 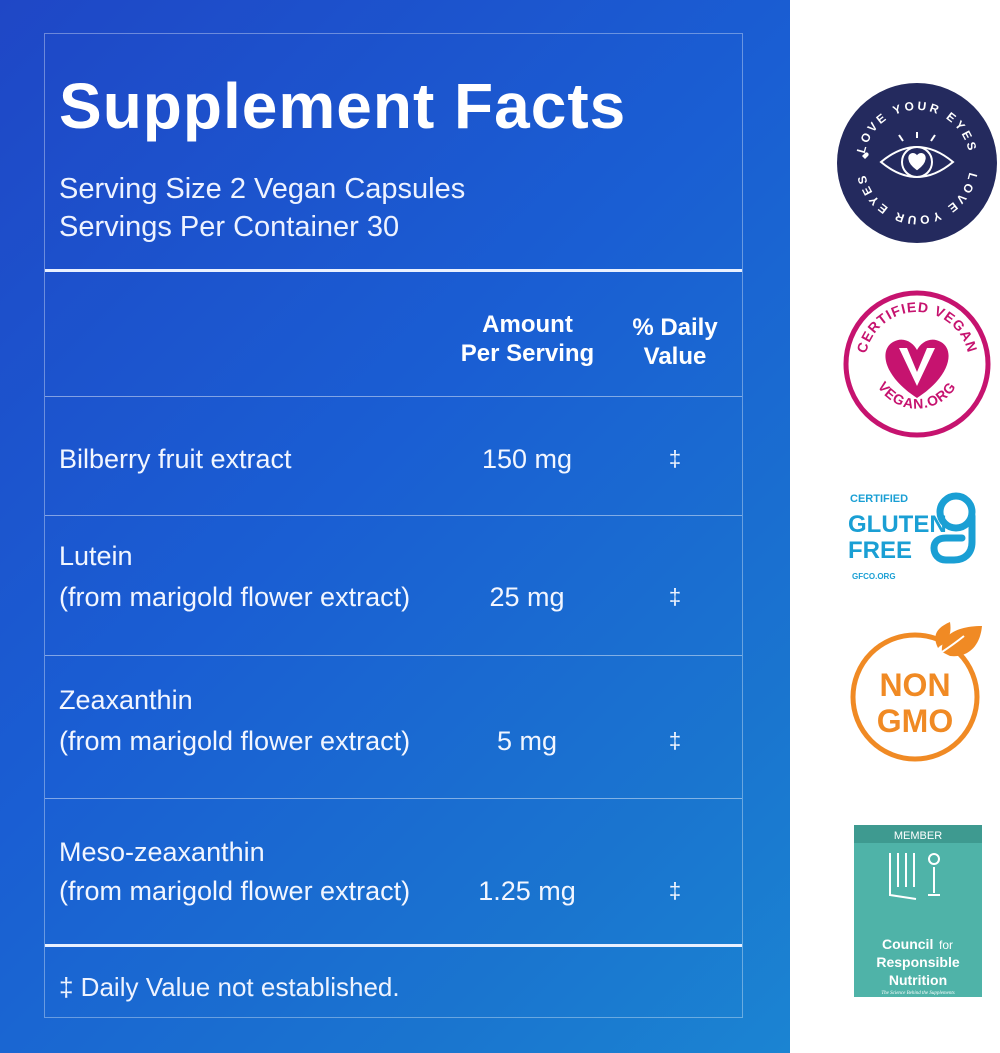 I want to click on gluten-certified-text: CERTIFIED, so click(x=879, y=499).